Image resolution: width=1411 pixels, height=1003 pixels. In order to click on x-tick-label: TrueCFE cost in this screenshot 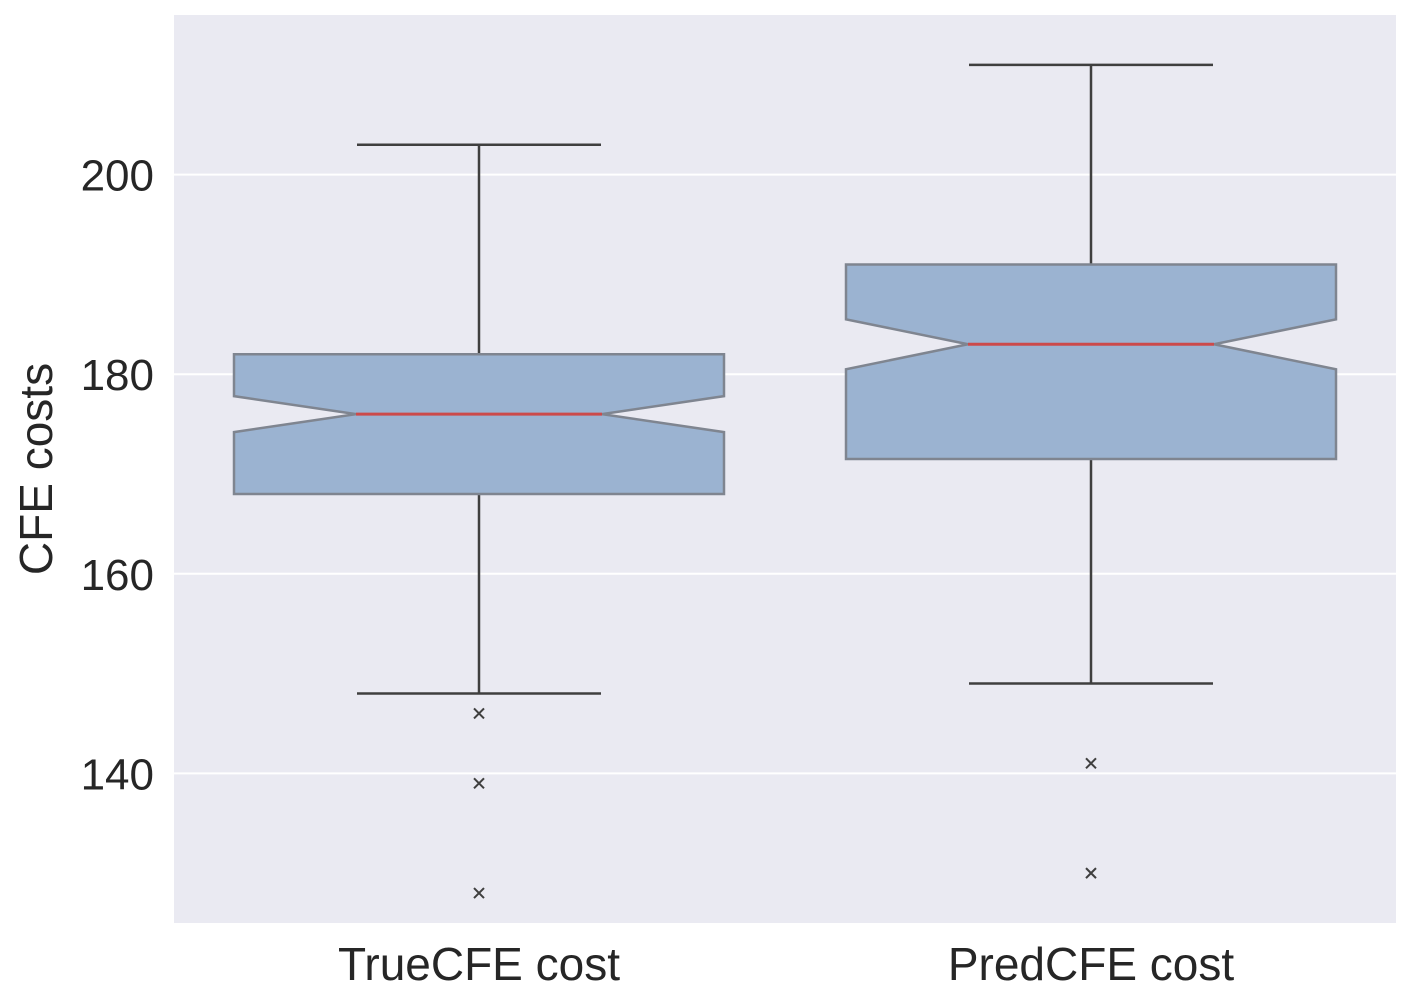, I will do `click(479, 964)`.